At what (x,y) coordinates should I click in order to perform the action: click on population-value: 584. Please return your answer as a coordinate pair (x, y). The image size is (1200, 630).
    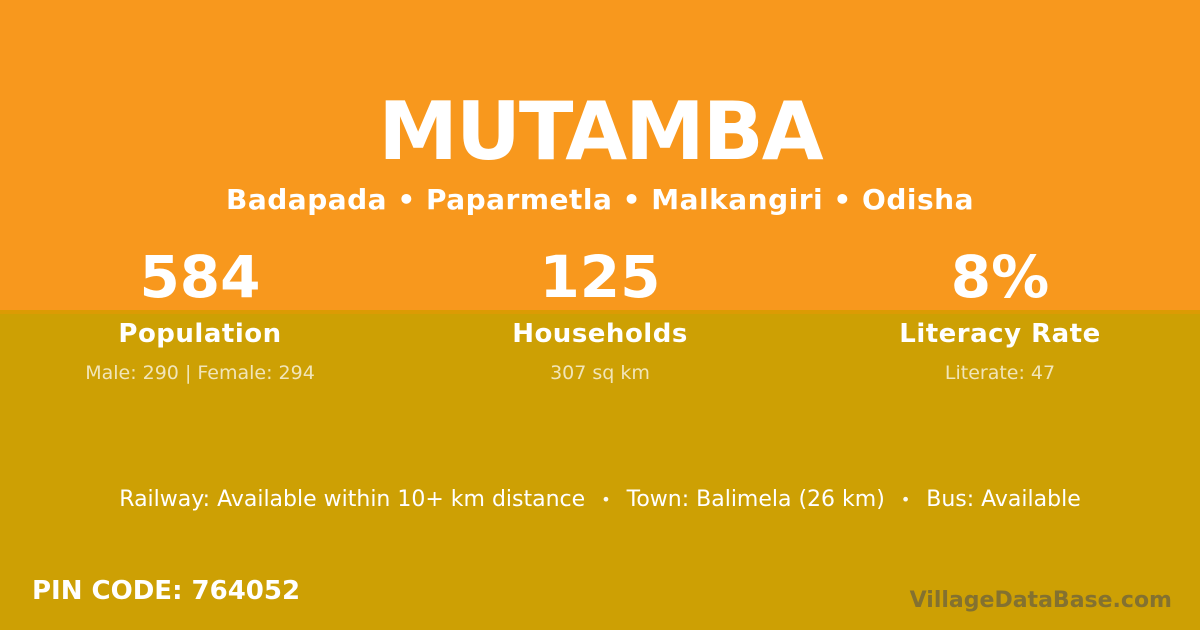
    Looking at the image, I should click on (200, 277).